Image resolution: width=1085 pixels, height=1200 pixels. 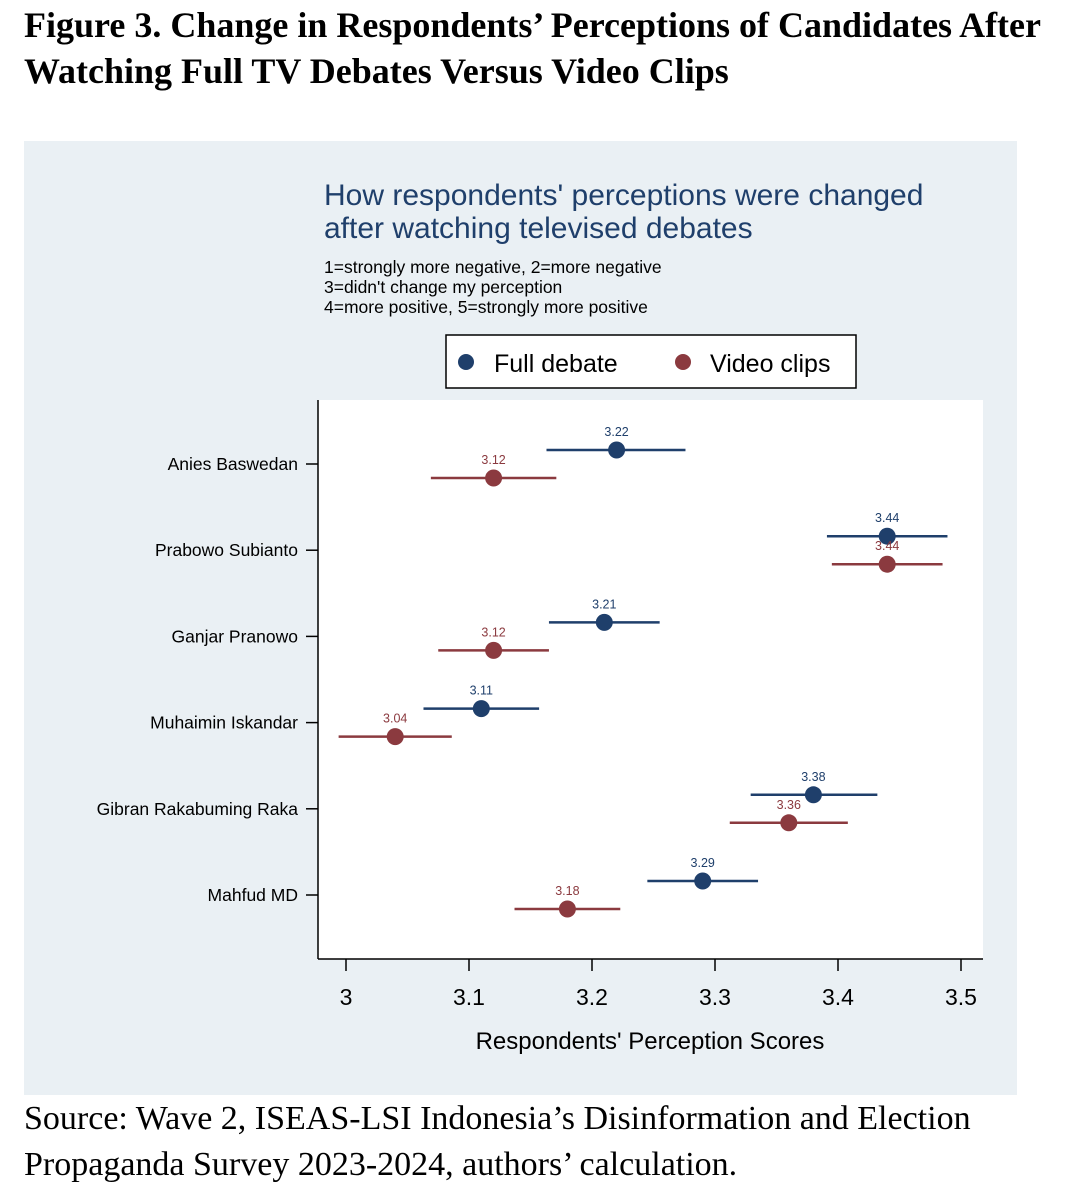 I want to click on data-label: 3.18, so click(x=567, y=891).